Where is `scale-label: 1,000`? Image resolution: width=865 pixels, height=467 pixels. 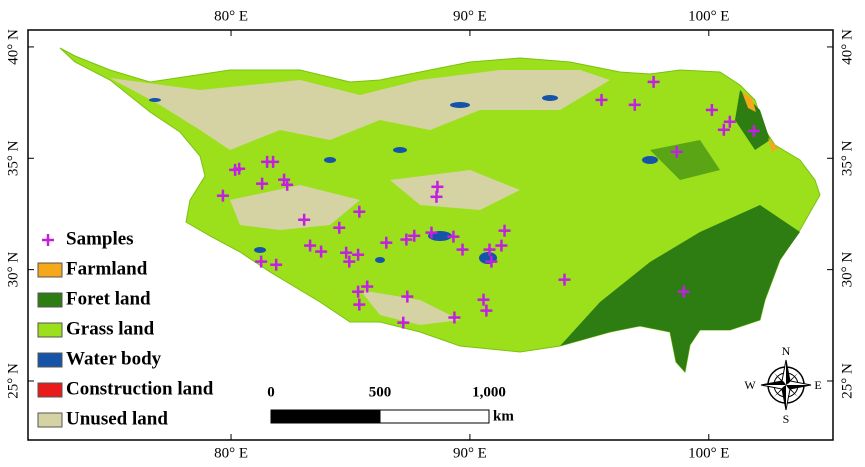
scale-label: 1,000 is located at coordinates (489, 392).